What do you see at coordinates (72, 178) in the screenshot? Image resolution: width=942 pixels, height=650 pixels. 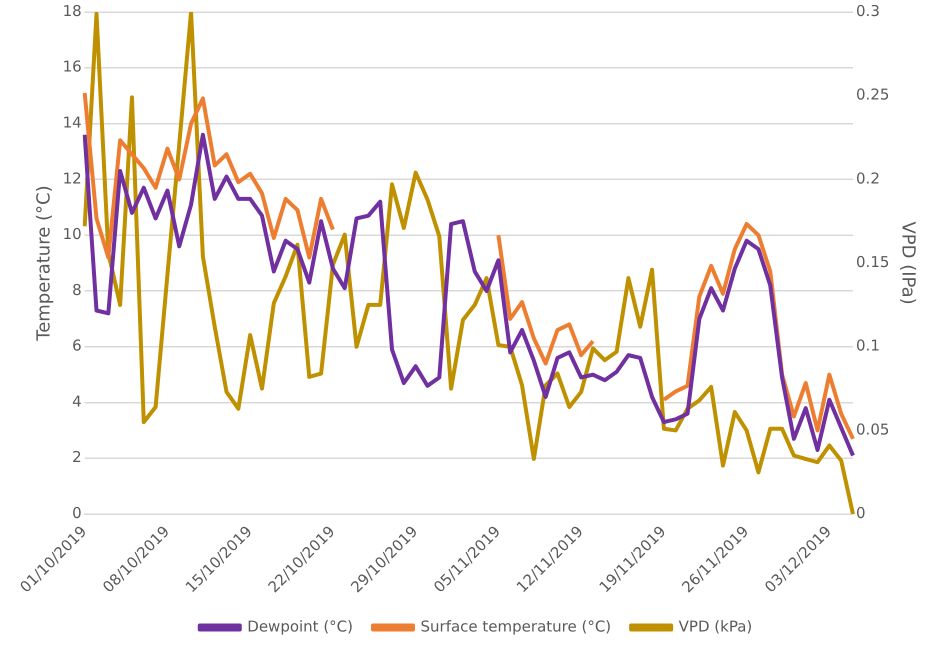 I see `y-tick-label: 12` at bounding box center [72, 178].